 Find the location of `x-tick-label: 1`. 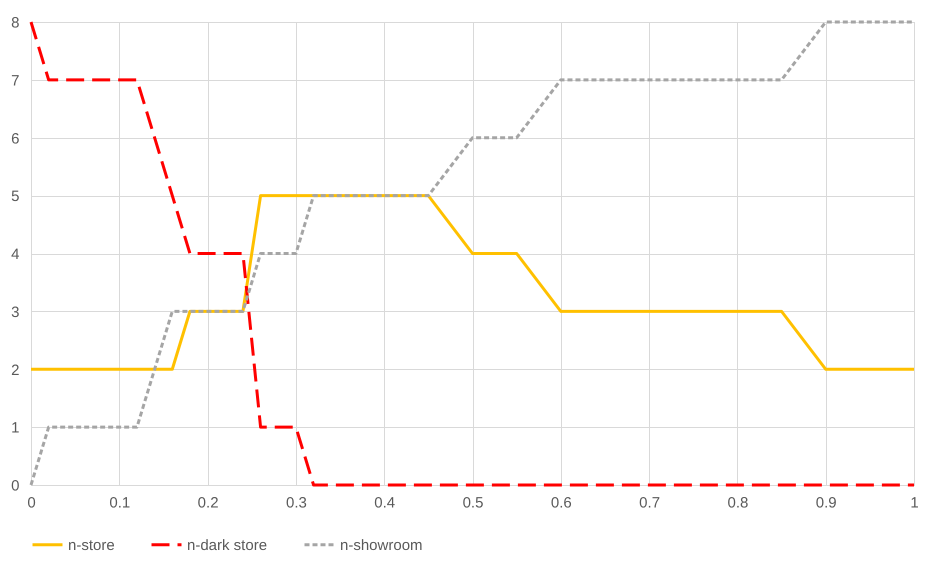

x-tick-label: 1 is located at coordinates (914, 503).